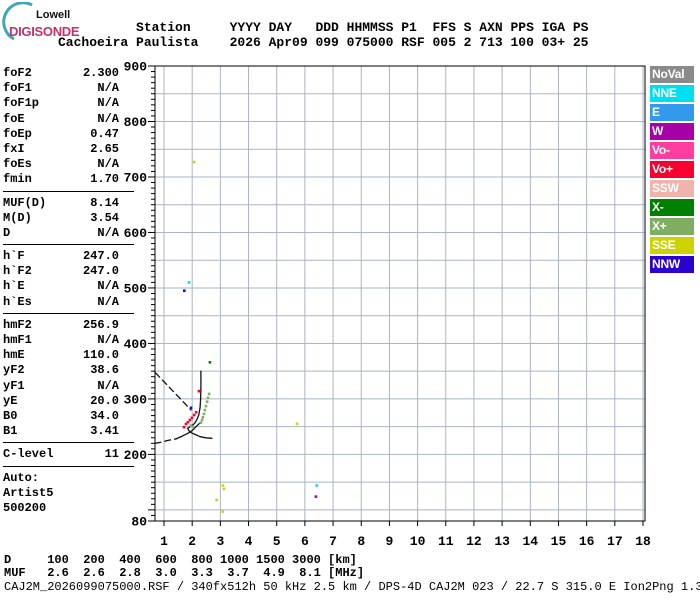 The image size is (700, 600). I want to click on param-row: C-level 11, so click(68, 454).